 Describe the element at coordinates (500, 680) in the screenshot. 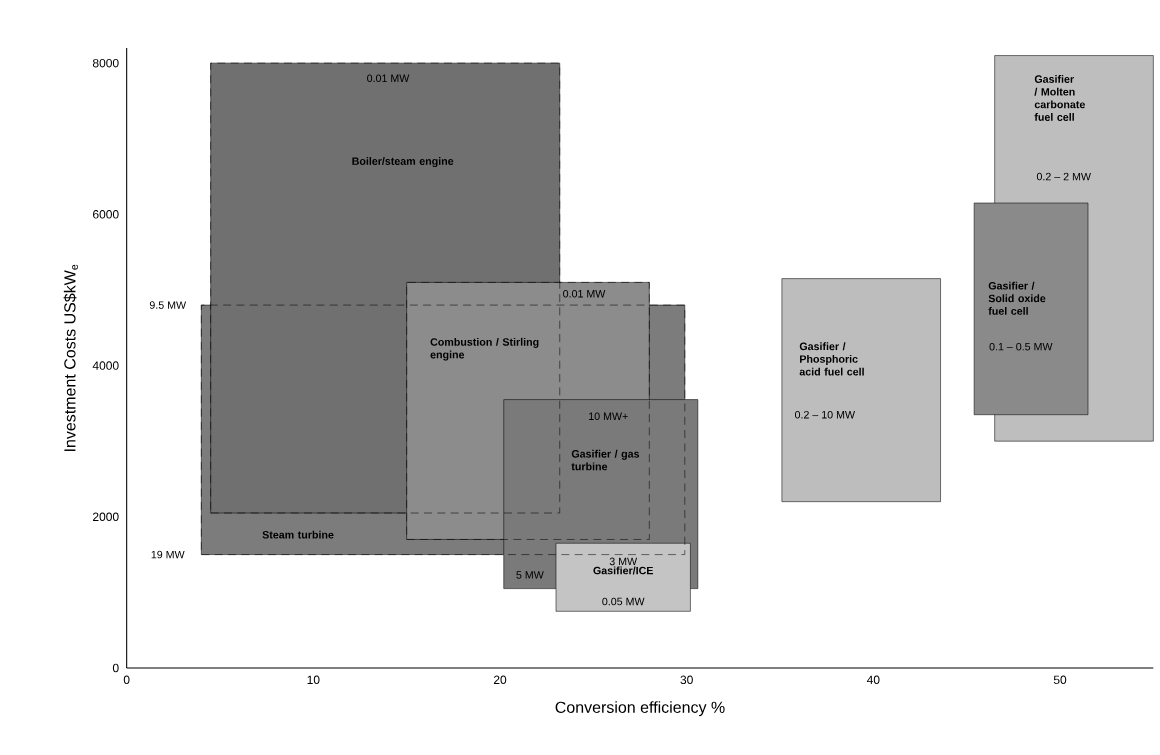

I see `x-tick-label: 20` at that location.